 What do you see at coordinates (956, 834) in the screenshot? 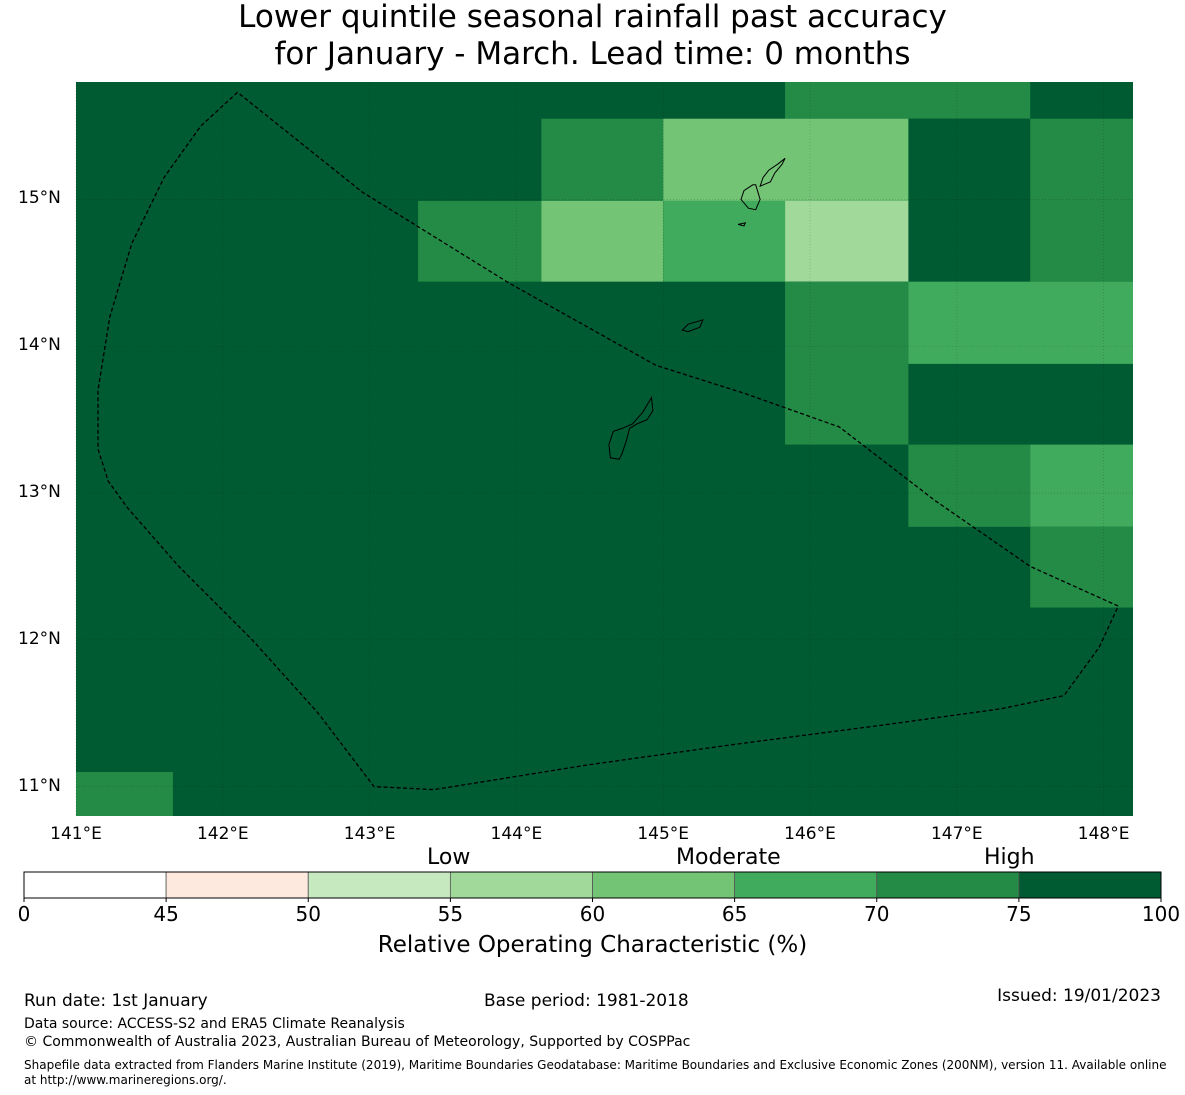
I see `lon-tick-label: 147°E` at bounding box center [956, 834].